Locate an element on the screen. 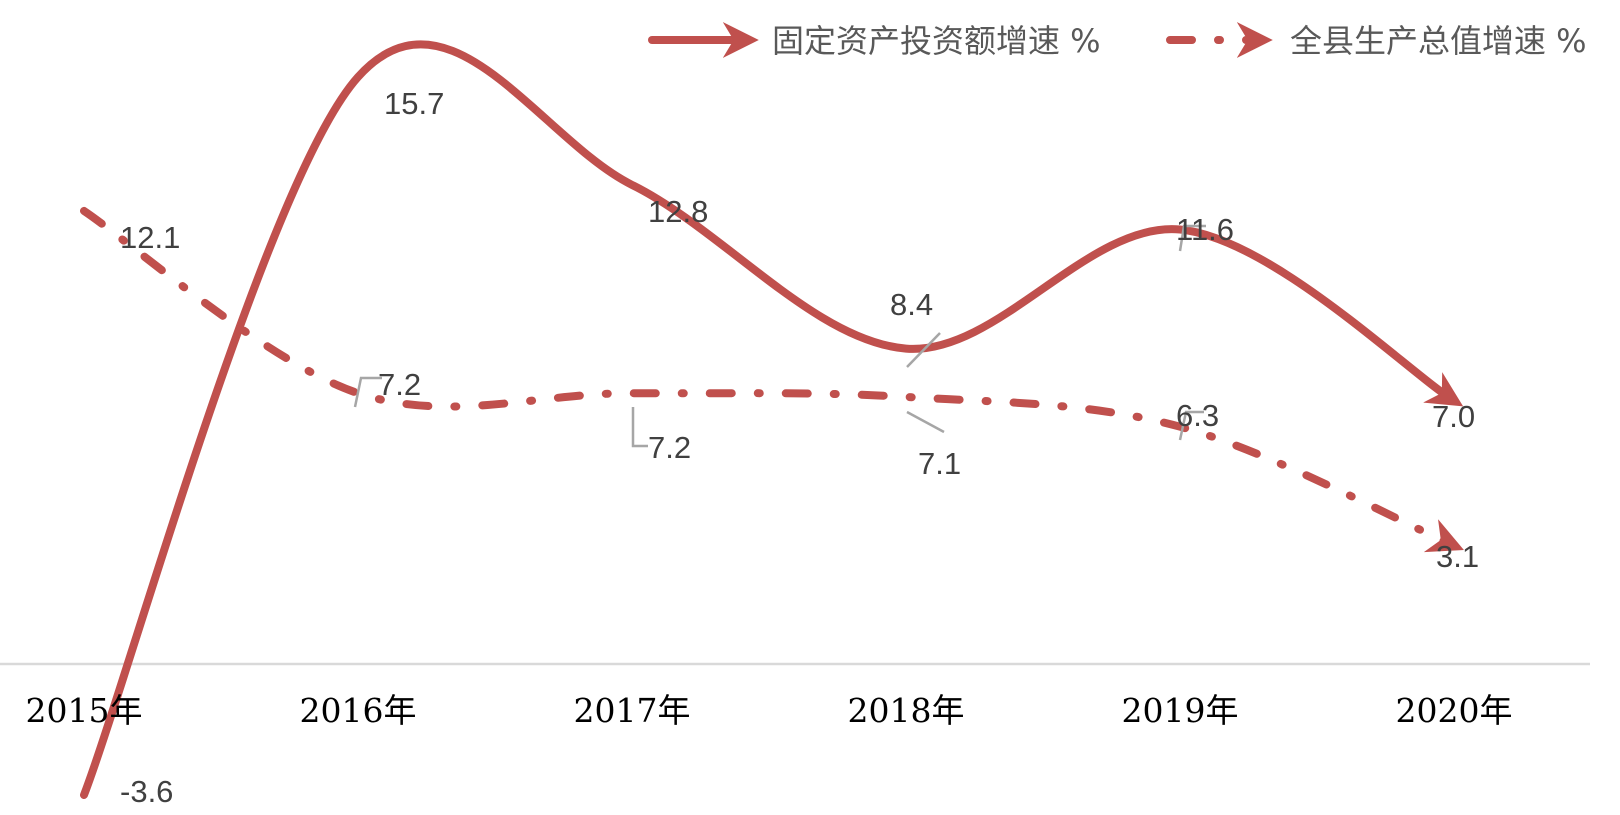 This screenshot has width=1620, height=815. data-label-investment: 11.6 is located at coordinates (1205, 229).